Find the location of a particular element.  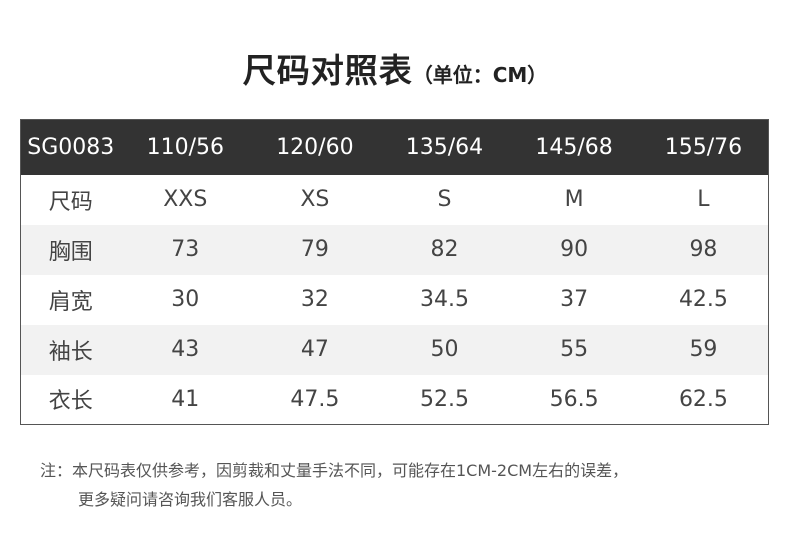

table-row: 袖长 43 47 50 55 59 is located at coordinates (394, 349).